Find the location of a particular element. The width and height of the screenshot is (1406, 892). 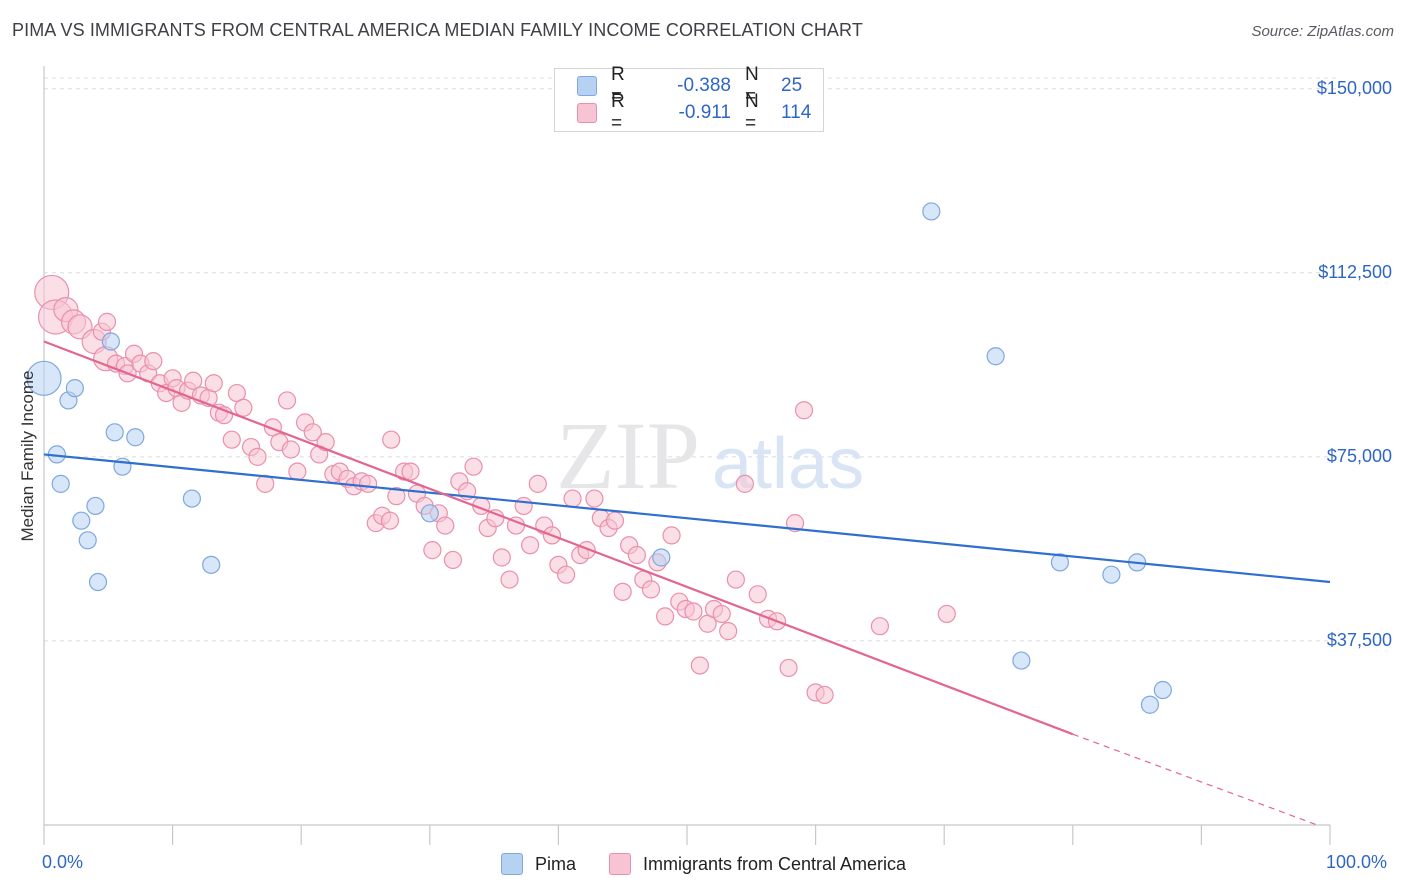

legend-r-value: -0.911 is located at coordinates (704, 112).